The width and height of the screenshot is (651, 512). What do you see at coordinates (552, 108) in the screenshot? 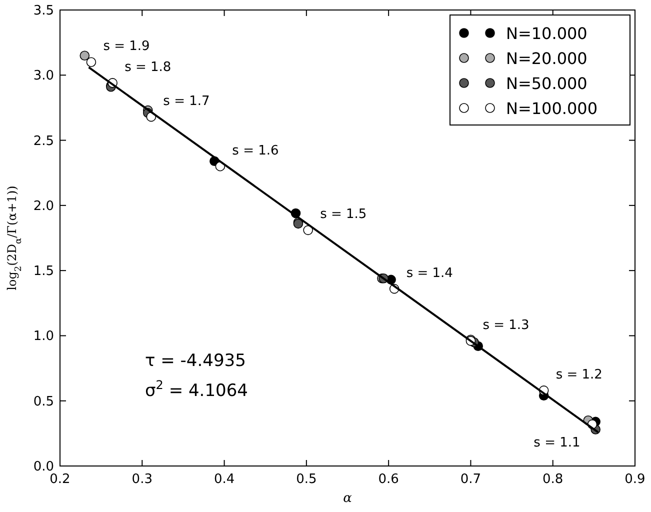
I see `legend-label: N=100.000` at bounding box center [552, 108].